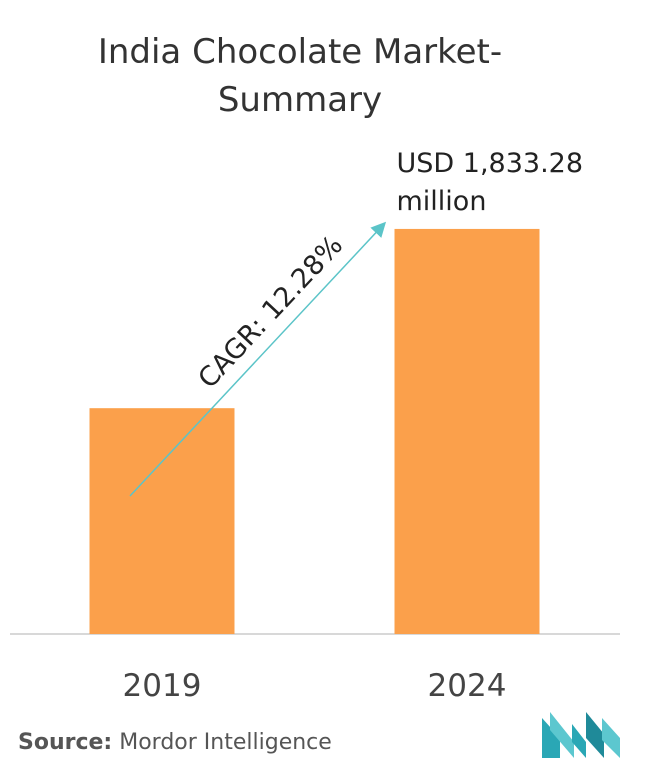  What do you see at coordinates (270, 312) in the screenshot?
I see `cagr-annotation: CAGR: 12.28%` at bounding box center [270, 312].